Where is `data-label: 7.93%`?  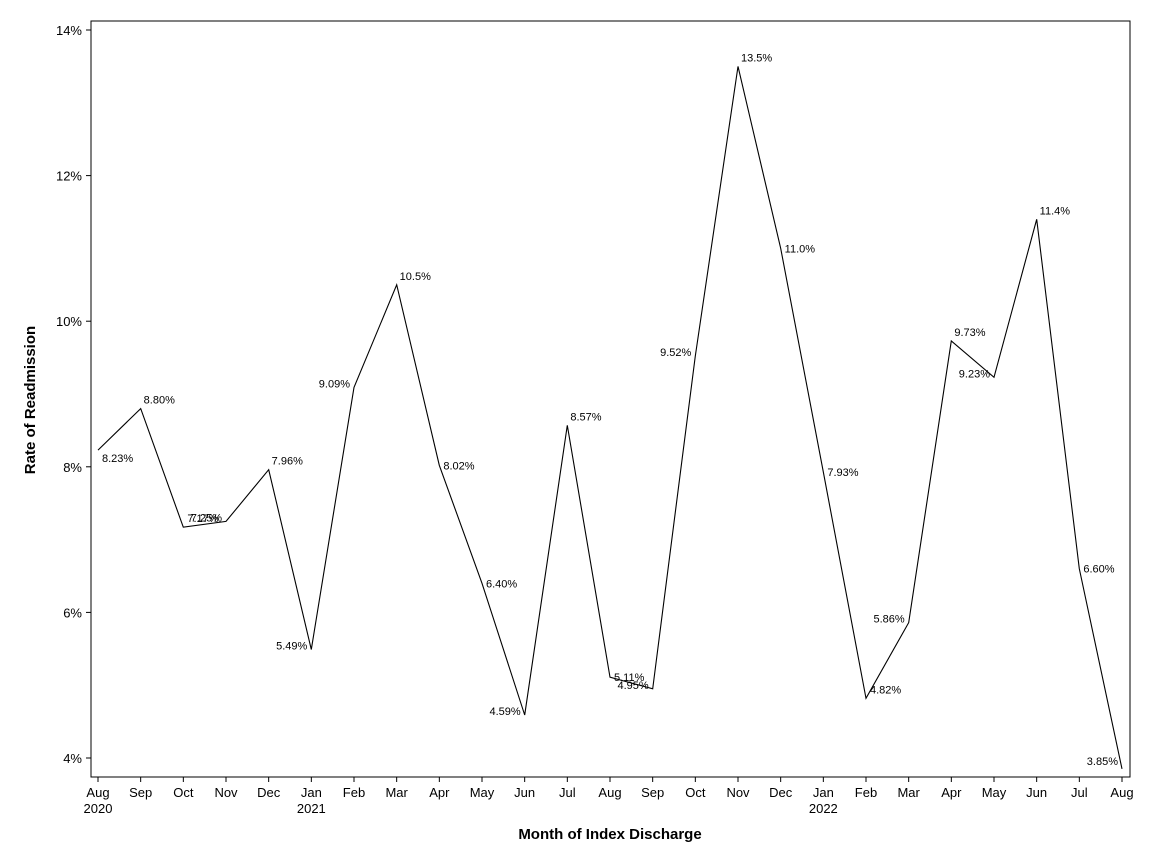 data-label: 7.93% is located at coordinates (842, 473).